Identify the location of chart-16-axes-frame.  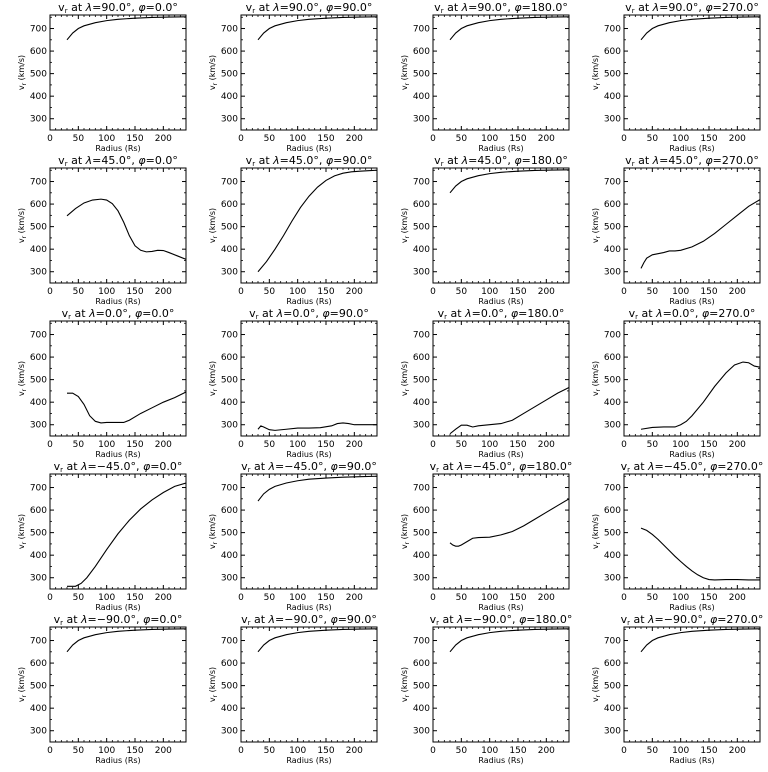
(118, 684).